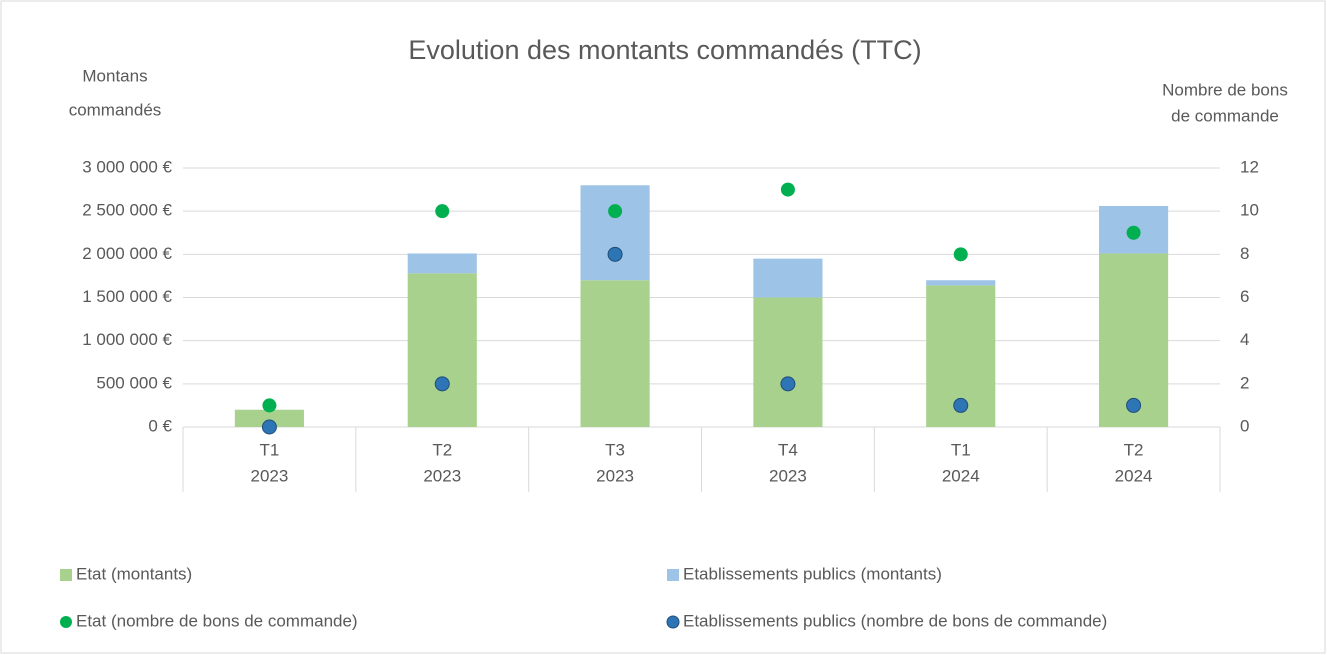 The width and height of the screenshot is (1327, 655). Describe the element at coordinates (1249, 166) in the screenshot. I see `y2-tick-label: 12` at that location.